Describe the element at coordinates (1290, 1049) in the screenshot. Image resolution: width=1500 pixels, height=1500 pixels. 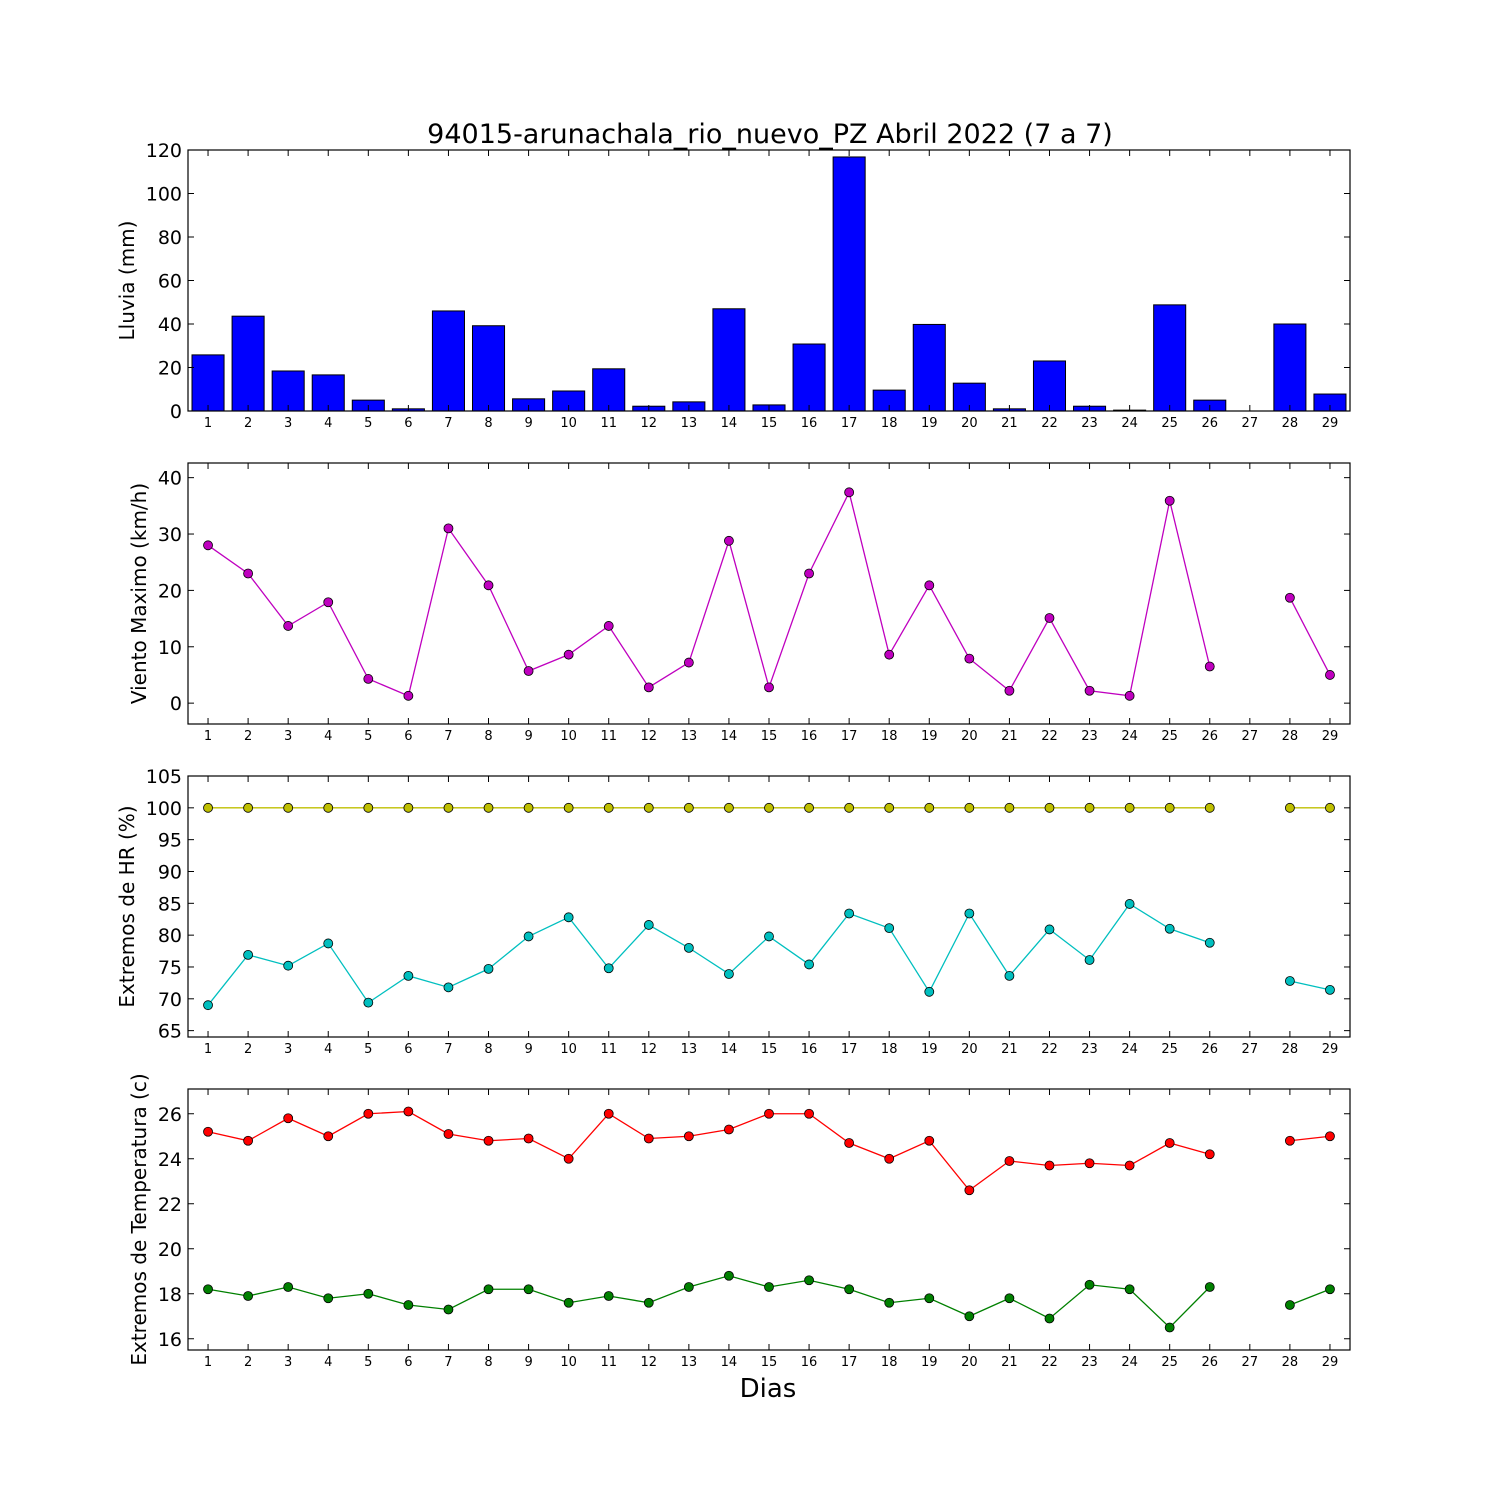
I see `hr-xtick-label: 28` at that location.